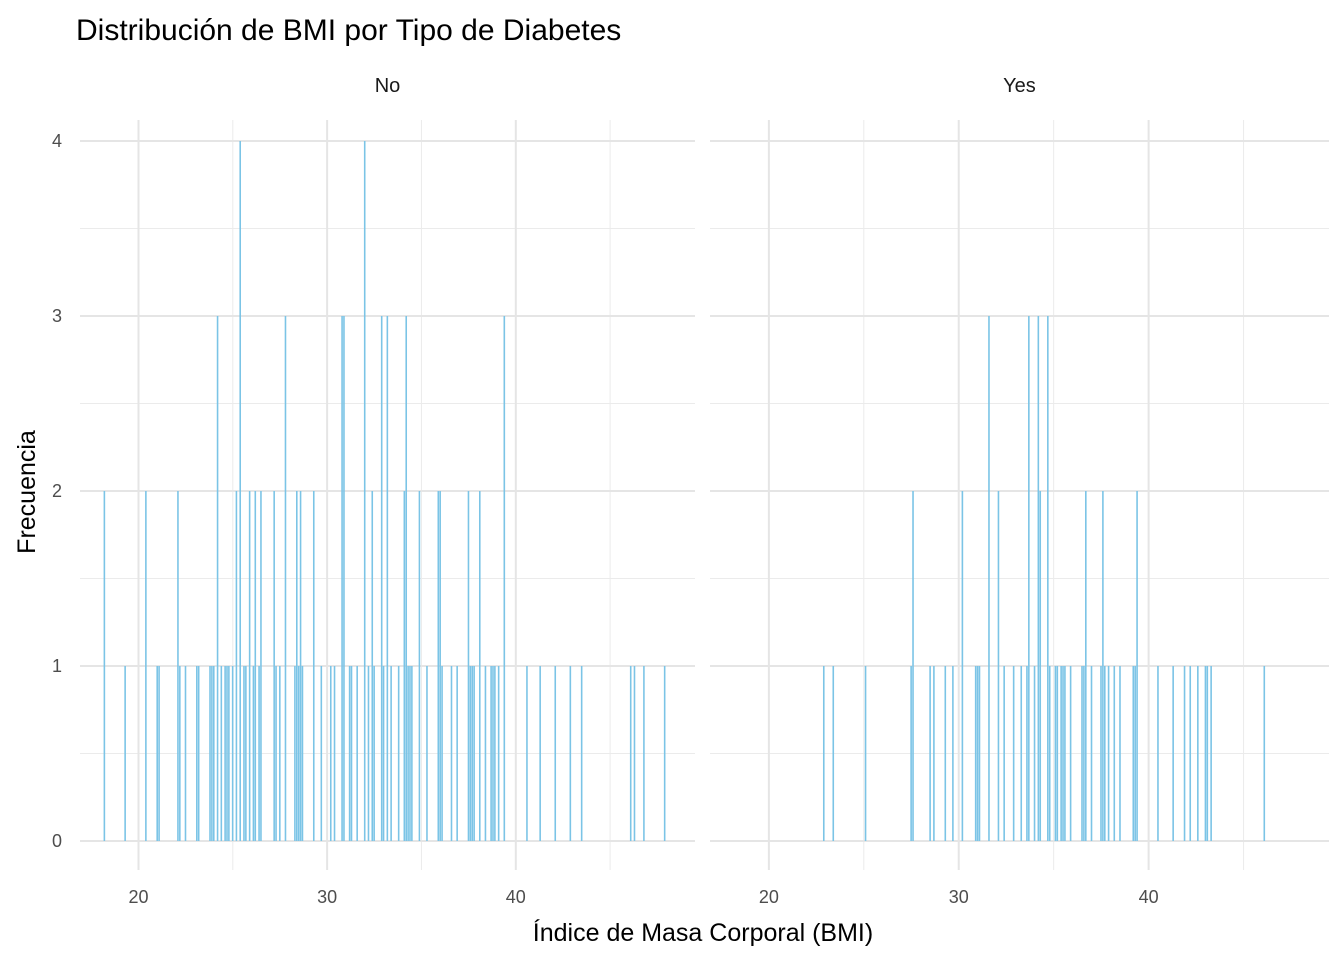  I want to click on facet-strip-label: Yes, so click(1019, 86).